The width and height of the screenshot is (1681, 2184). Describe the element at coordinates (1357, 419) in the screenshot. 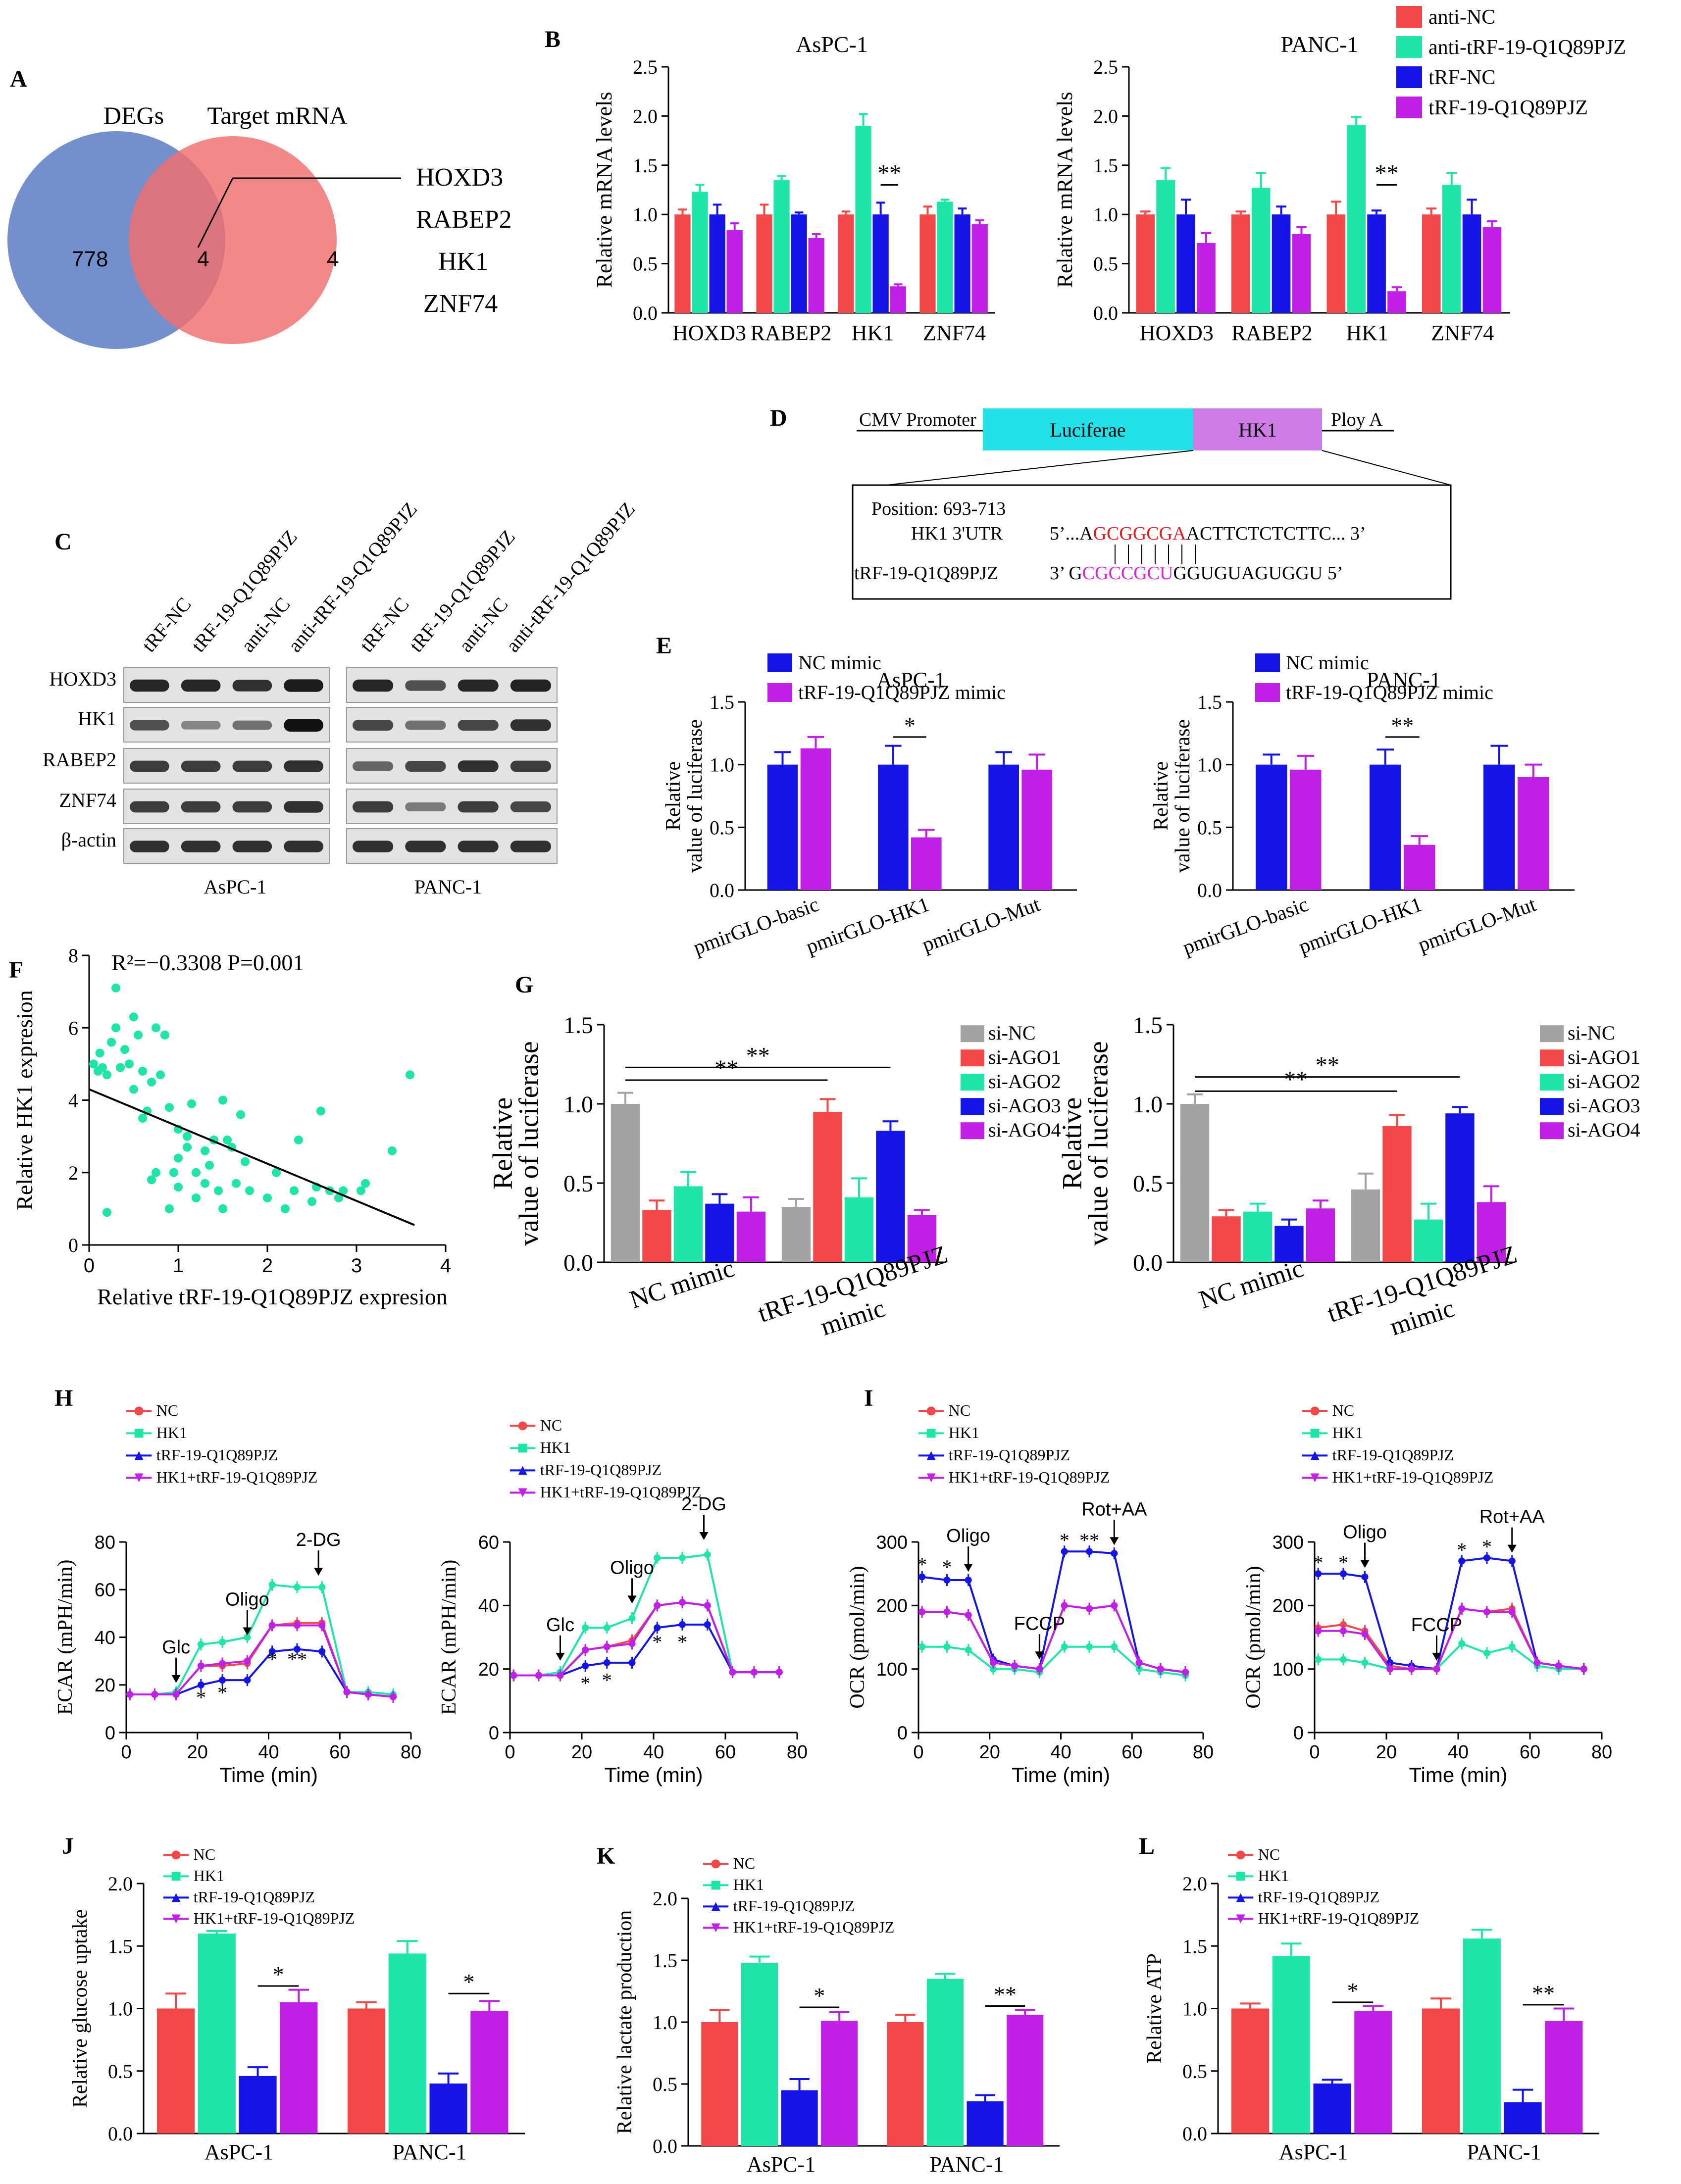

I see `polya-label: Ploy A` at that location.